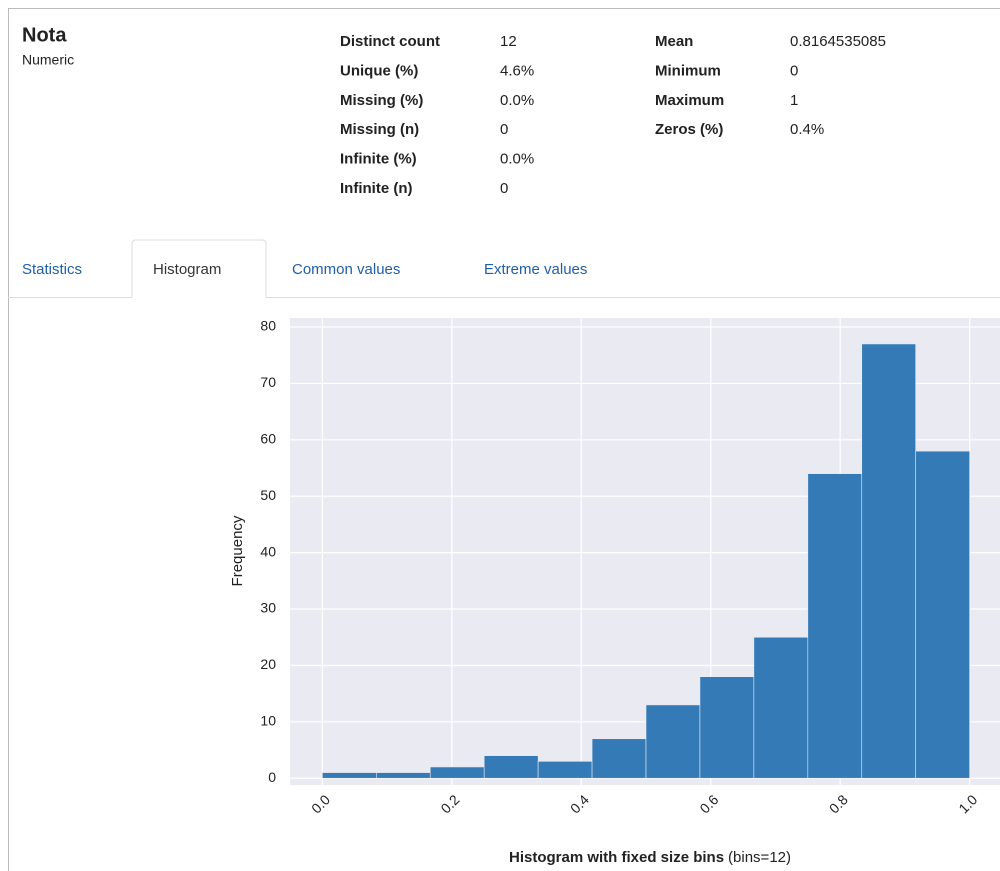 This screenshot has width=1000, height=871. I want to click on y-tick-label: 10, so click(268, 721).